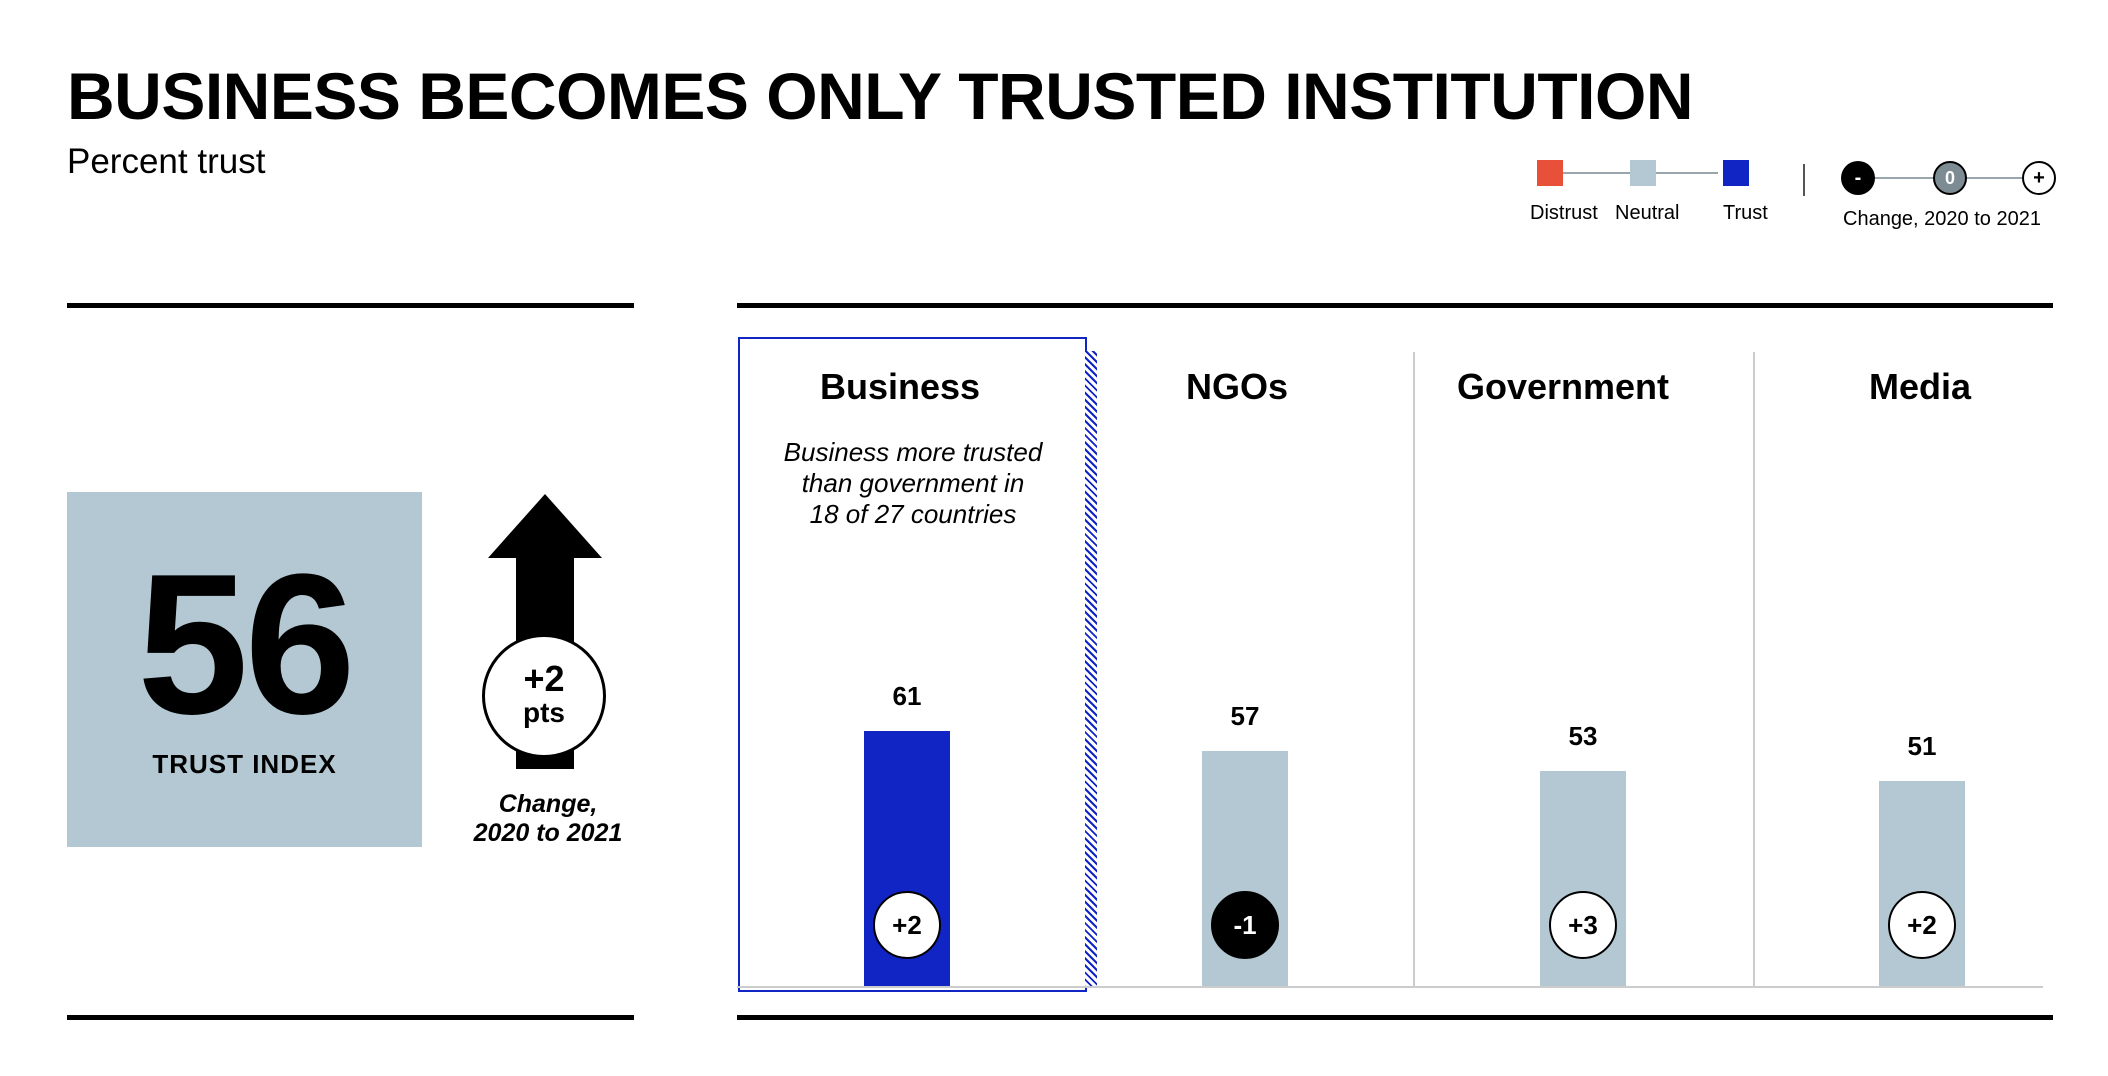  I want to click on change-badge-business: +2, so click(907, 925).